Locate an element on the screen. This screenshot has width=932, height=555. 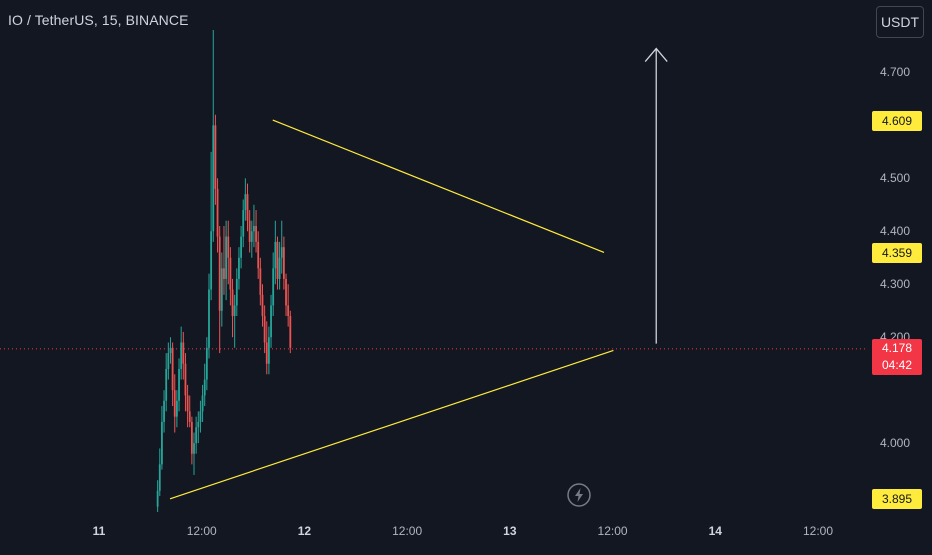
price-marker-badge: 3.895 is located at coordinates (897, 498).